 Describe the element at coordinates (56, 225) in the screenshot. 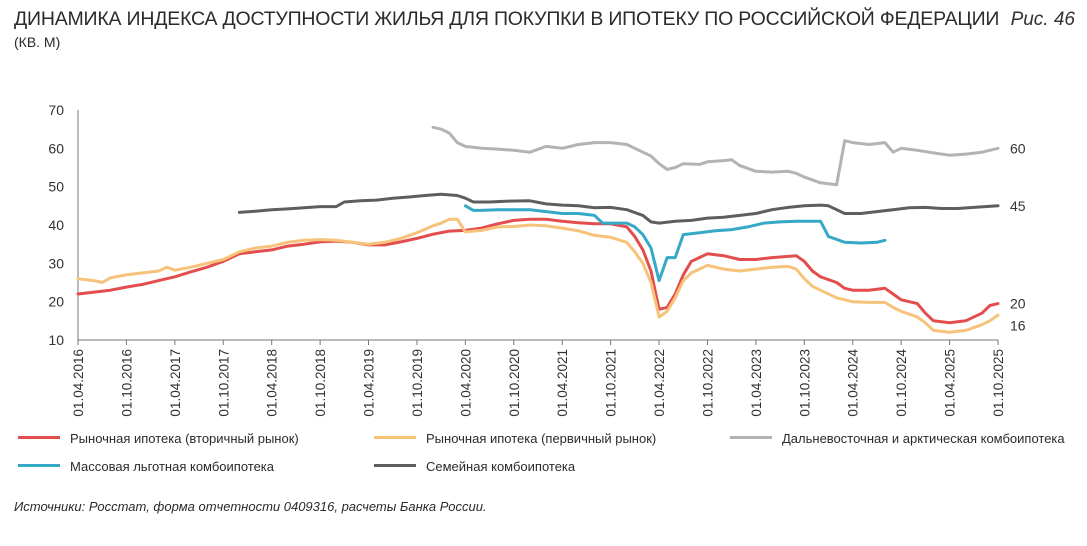

I see `y-tick-label: 40` at that location.